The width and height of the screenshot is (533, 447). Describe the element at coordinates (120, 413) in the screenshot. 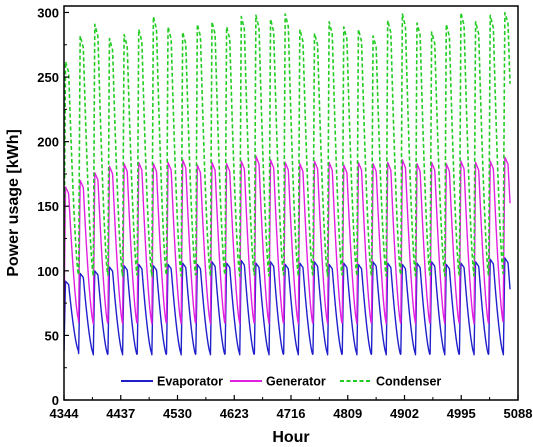

I see `x-tick-label: 4437` at that location.